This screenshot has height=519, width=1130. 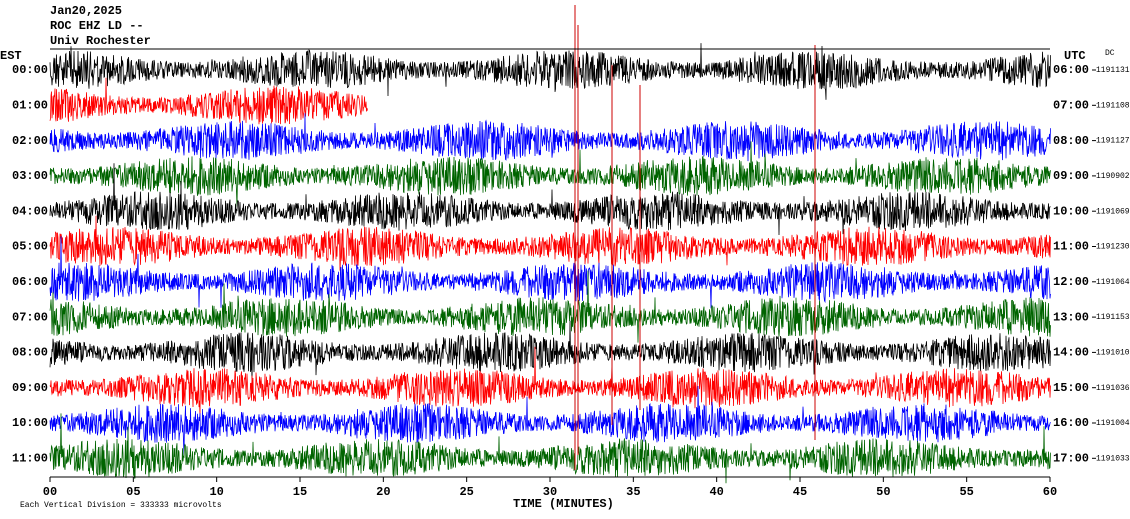 What do you see at coordinates (1113, 388) in the screenshot?
I see `right-row-offset: 1191036` at bounding box center [1113, 388].